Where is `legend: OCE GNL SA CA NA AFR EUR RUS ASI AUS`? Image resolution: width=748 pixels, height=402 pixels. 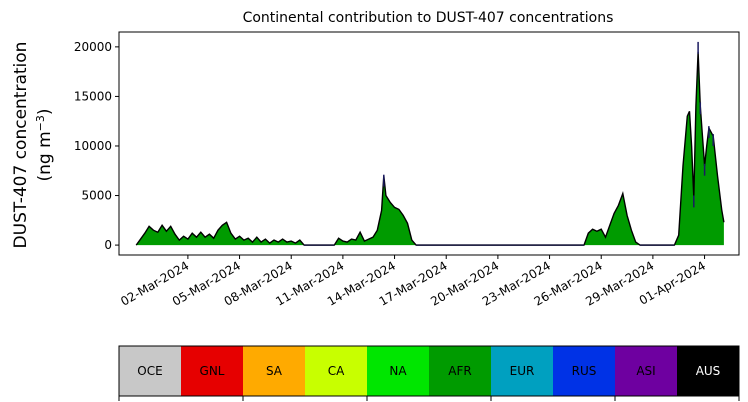
legend: OCE GNL SA CA NA AFR EUR RUS ASI AUS is located at coordinates (429, 373).